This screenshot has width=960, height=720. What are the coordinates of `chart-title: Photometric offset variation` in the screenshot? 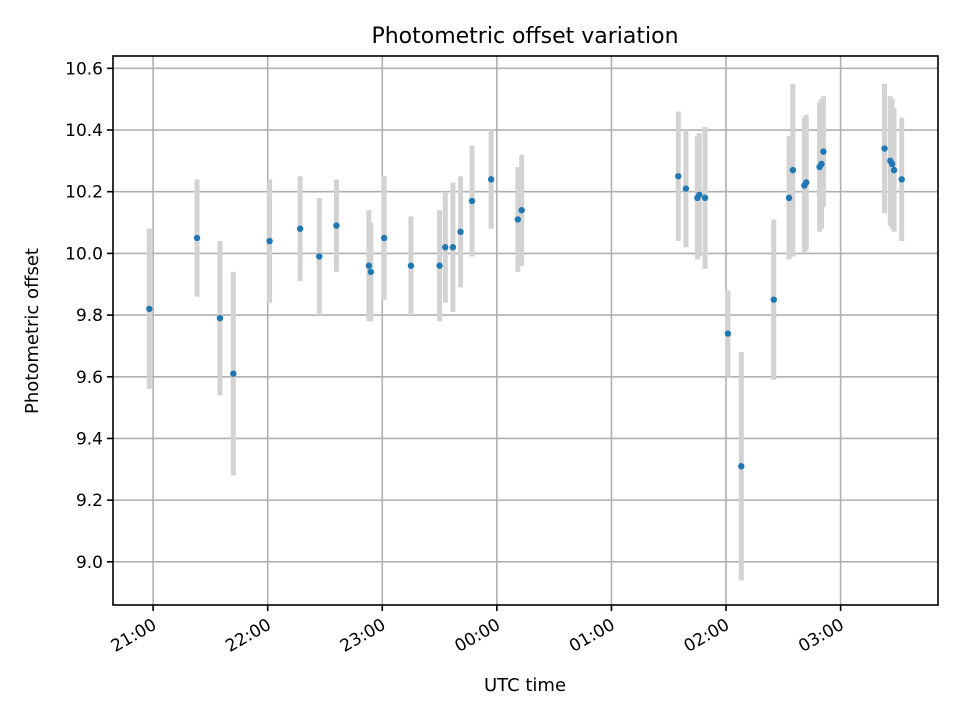 It's located at (524, 36).